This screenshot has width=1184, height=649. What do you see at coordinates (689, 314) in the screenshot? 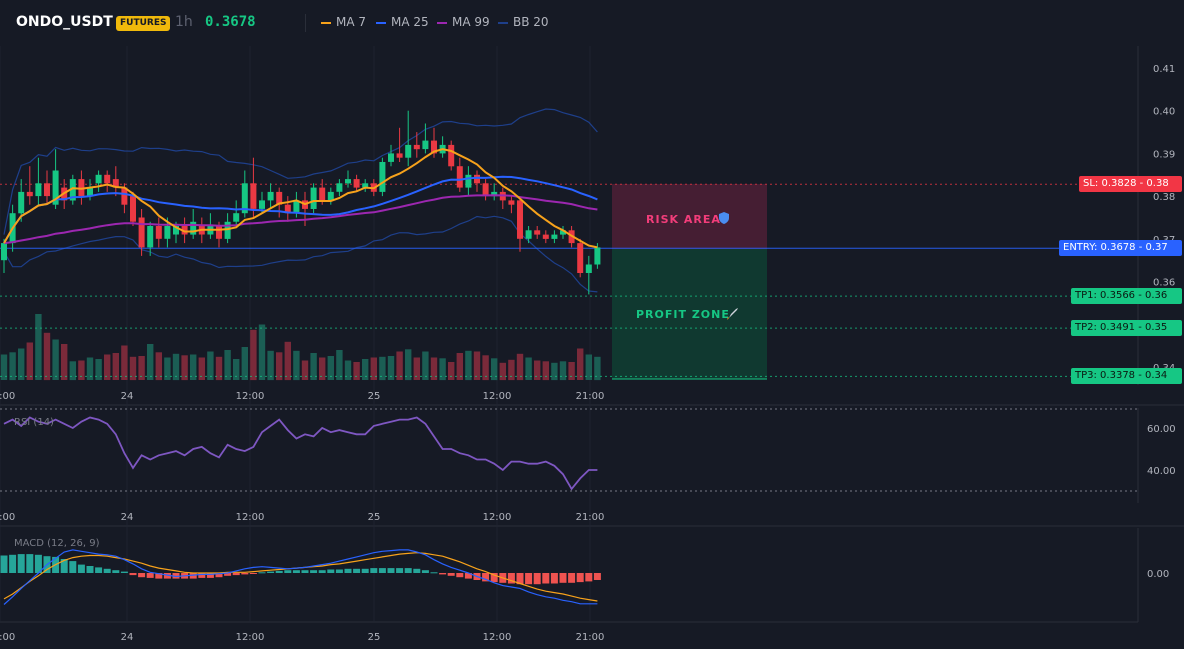
I see `profit-zone-box` at bounding box center [689, 314].